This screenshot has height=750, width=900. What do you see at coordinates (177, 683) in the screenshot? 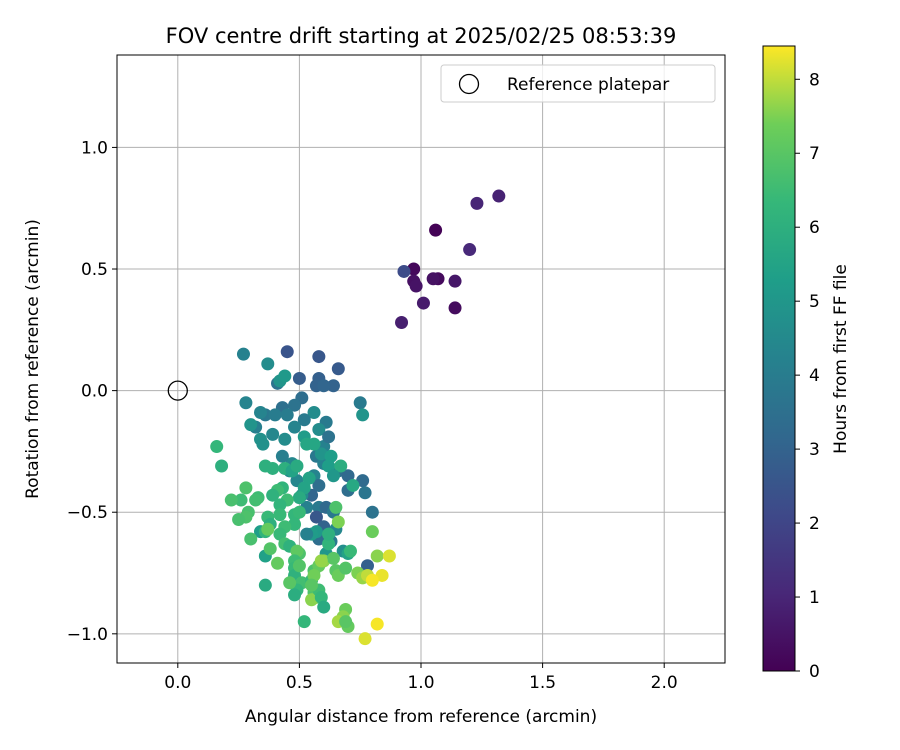
I see `x-tick-label: 0.0` at bounding box center [177, 683].